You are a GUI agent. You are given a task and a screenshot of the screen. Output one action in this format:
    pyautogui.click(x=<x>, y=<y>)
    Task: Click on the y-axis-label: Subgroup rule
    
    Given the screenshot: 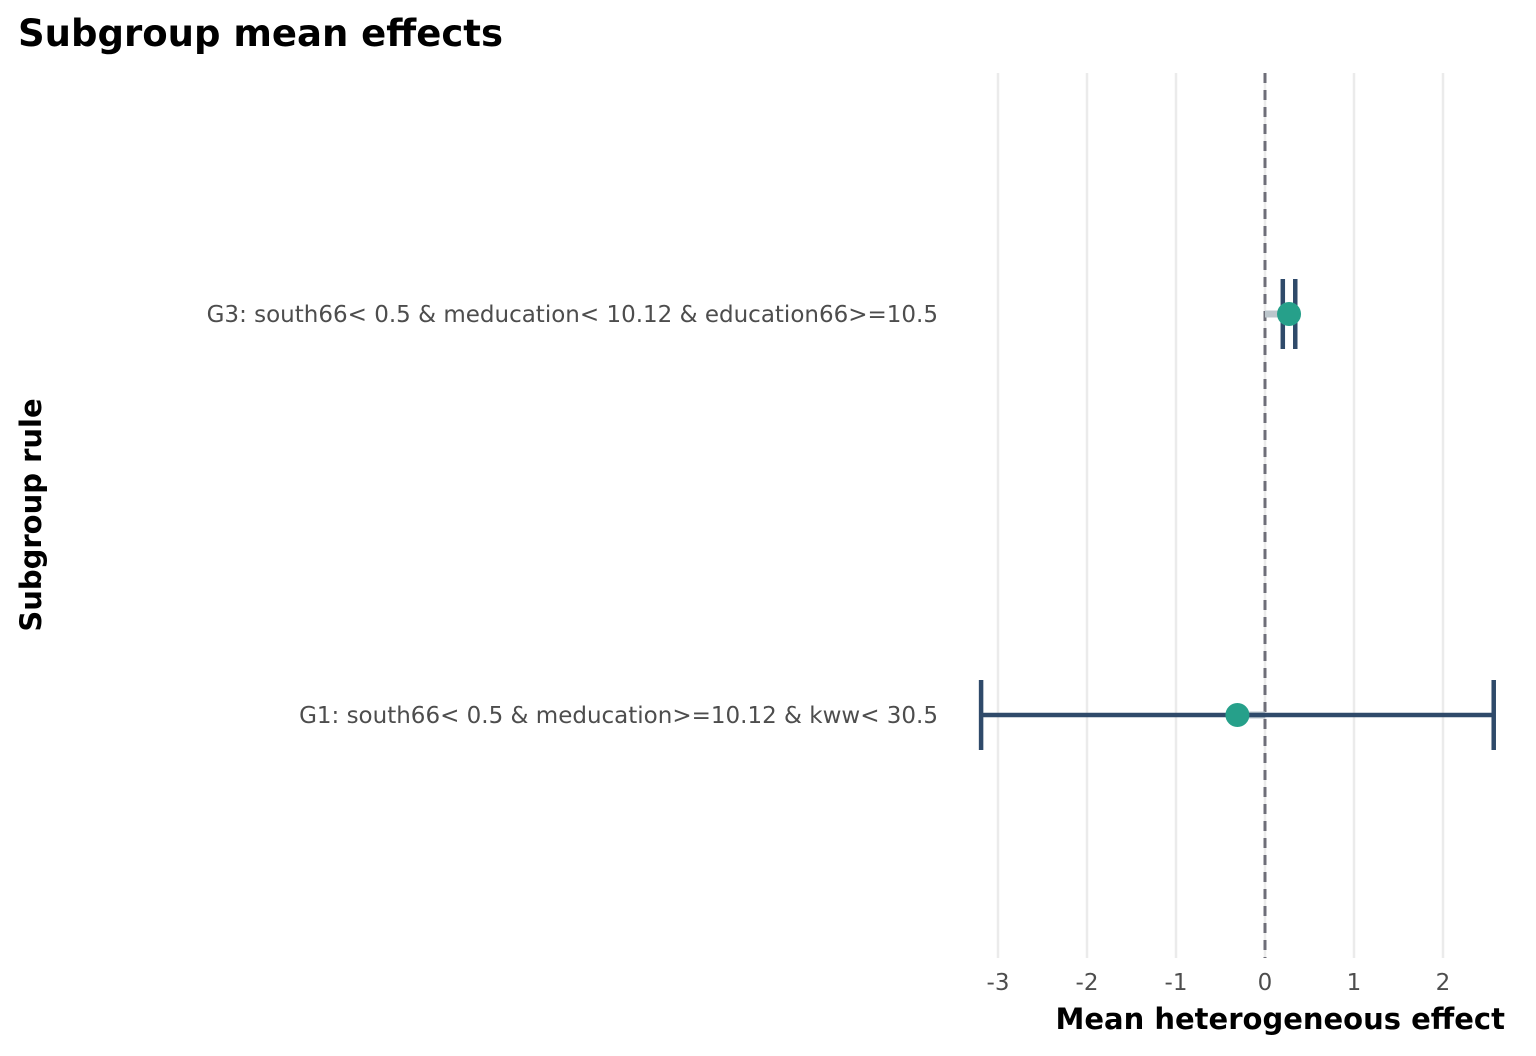 What is the action you would take?
    pyautogui.click(x=31, y=515)
    